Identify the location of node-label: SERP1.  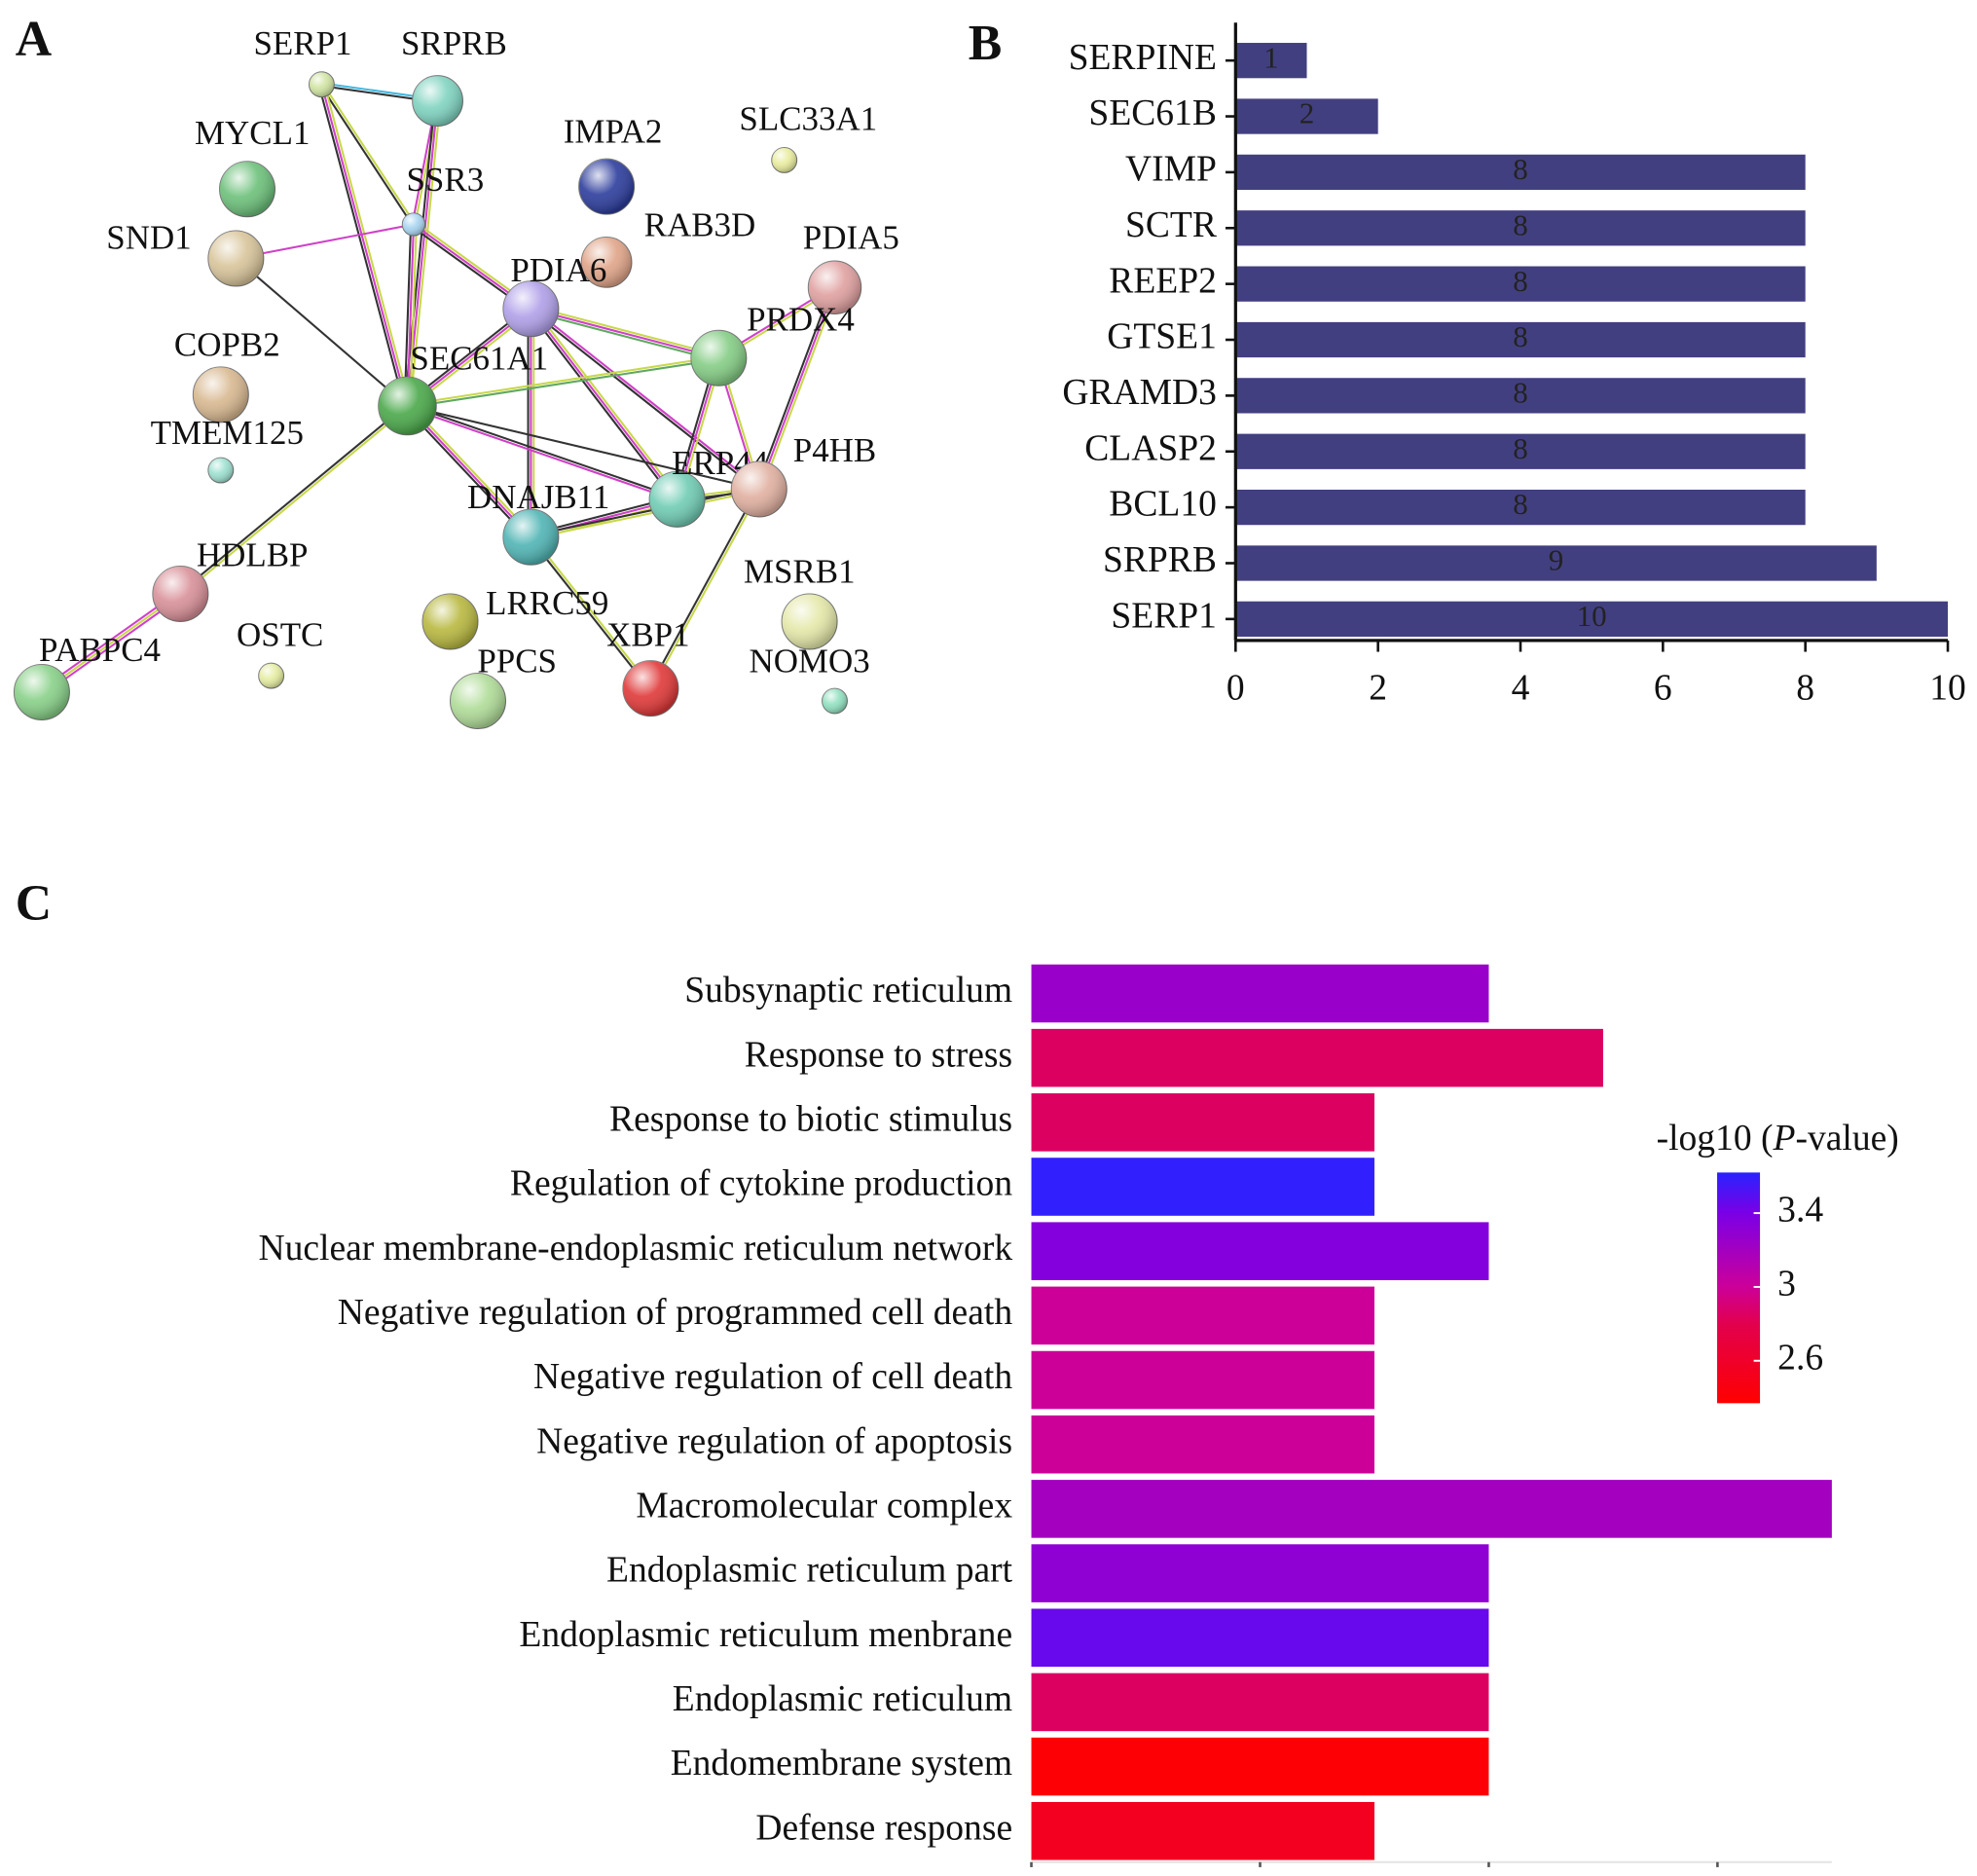
(302, 43).